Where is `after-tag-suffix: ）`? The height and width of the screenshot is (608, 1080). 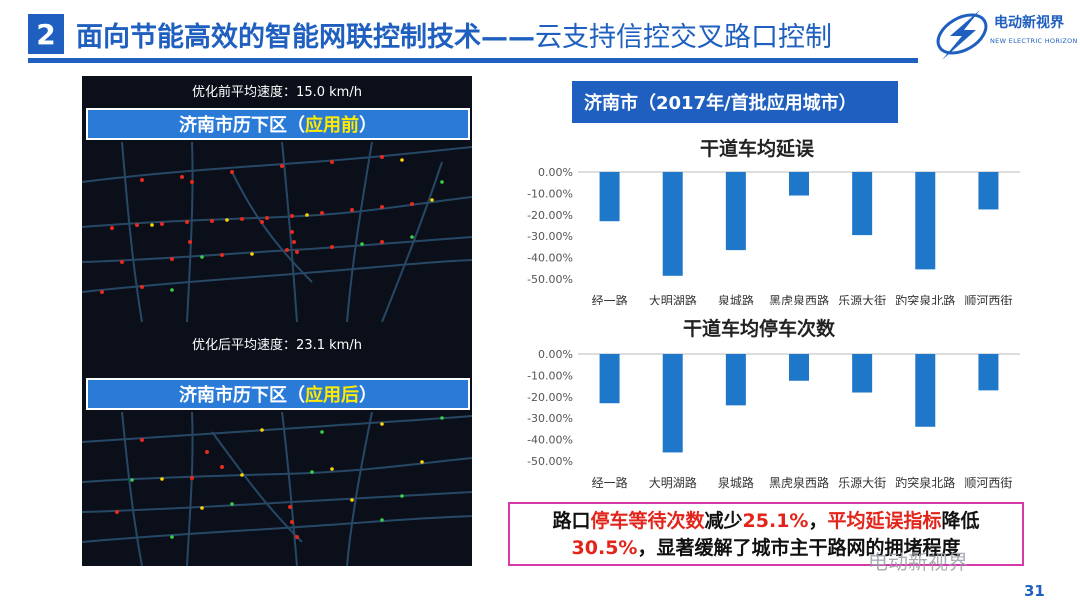
after-tag-suffix: ） is located at coordinates (368, 395).